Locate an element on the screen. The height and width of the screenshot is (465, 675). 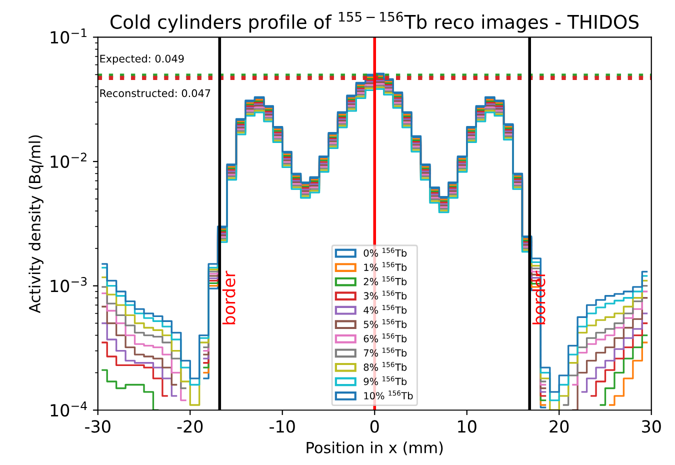
x-tick-label: -30 is located at coordinates (97, 426).